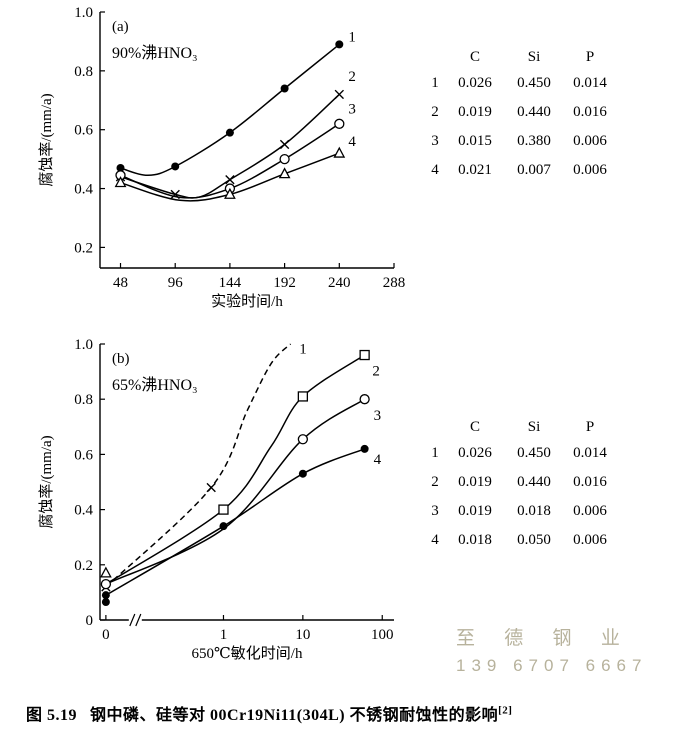 The height and width of the screenshot is (742, 700). What do you see at coordinates (52, 715) in the screenshot?
I see `caption-figure-number: 图 5.19` at bounding box center [52, 715].